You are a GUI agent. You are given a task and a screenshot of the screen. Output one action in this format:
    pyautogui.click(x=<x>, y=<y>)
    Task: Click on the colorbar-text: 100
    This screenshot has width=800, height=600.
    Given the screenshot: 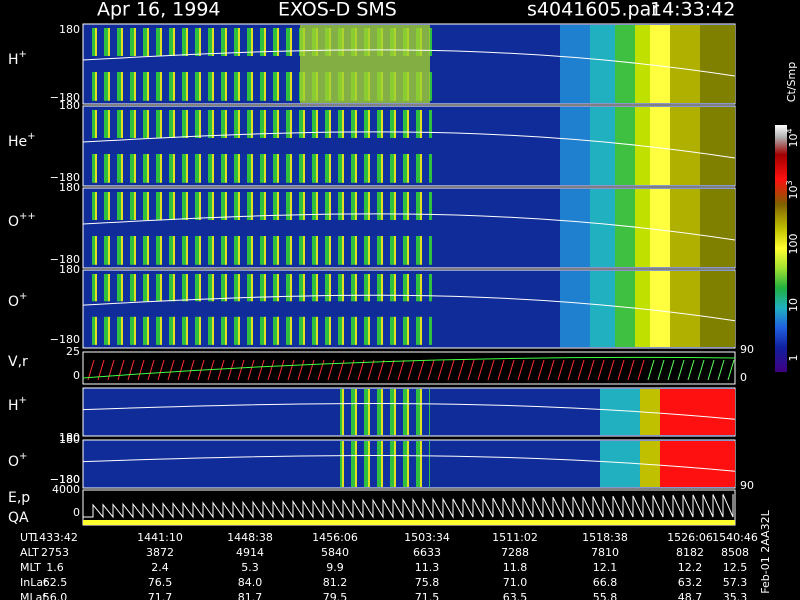 What is the action you would take?
    pyautogui.click(x=793, y=244)
    